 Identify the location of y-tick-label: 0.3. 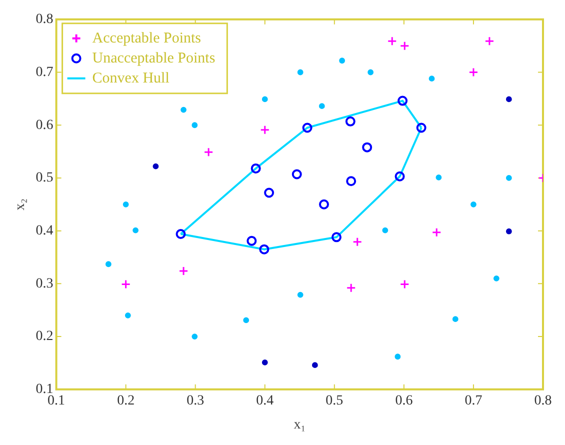
(45, 284).